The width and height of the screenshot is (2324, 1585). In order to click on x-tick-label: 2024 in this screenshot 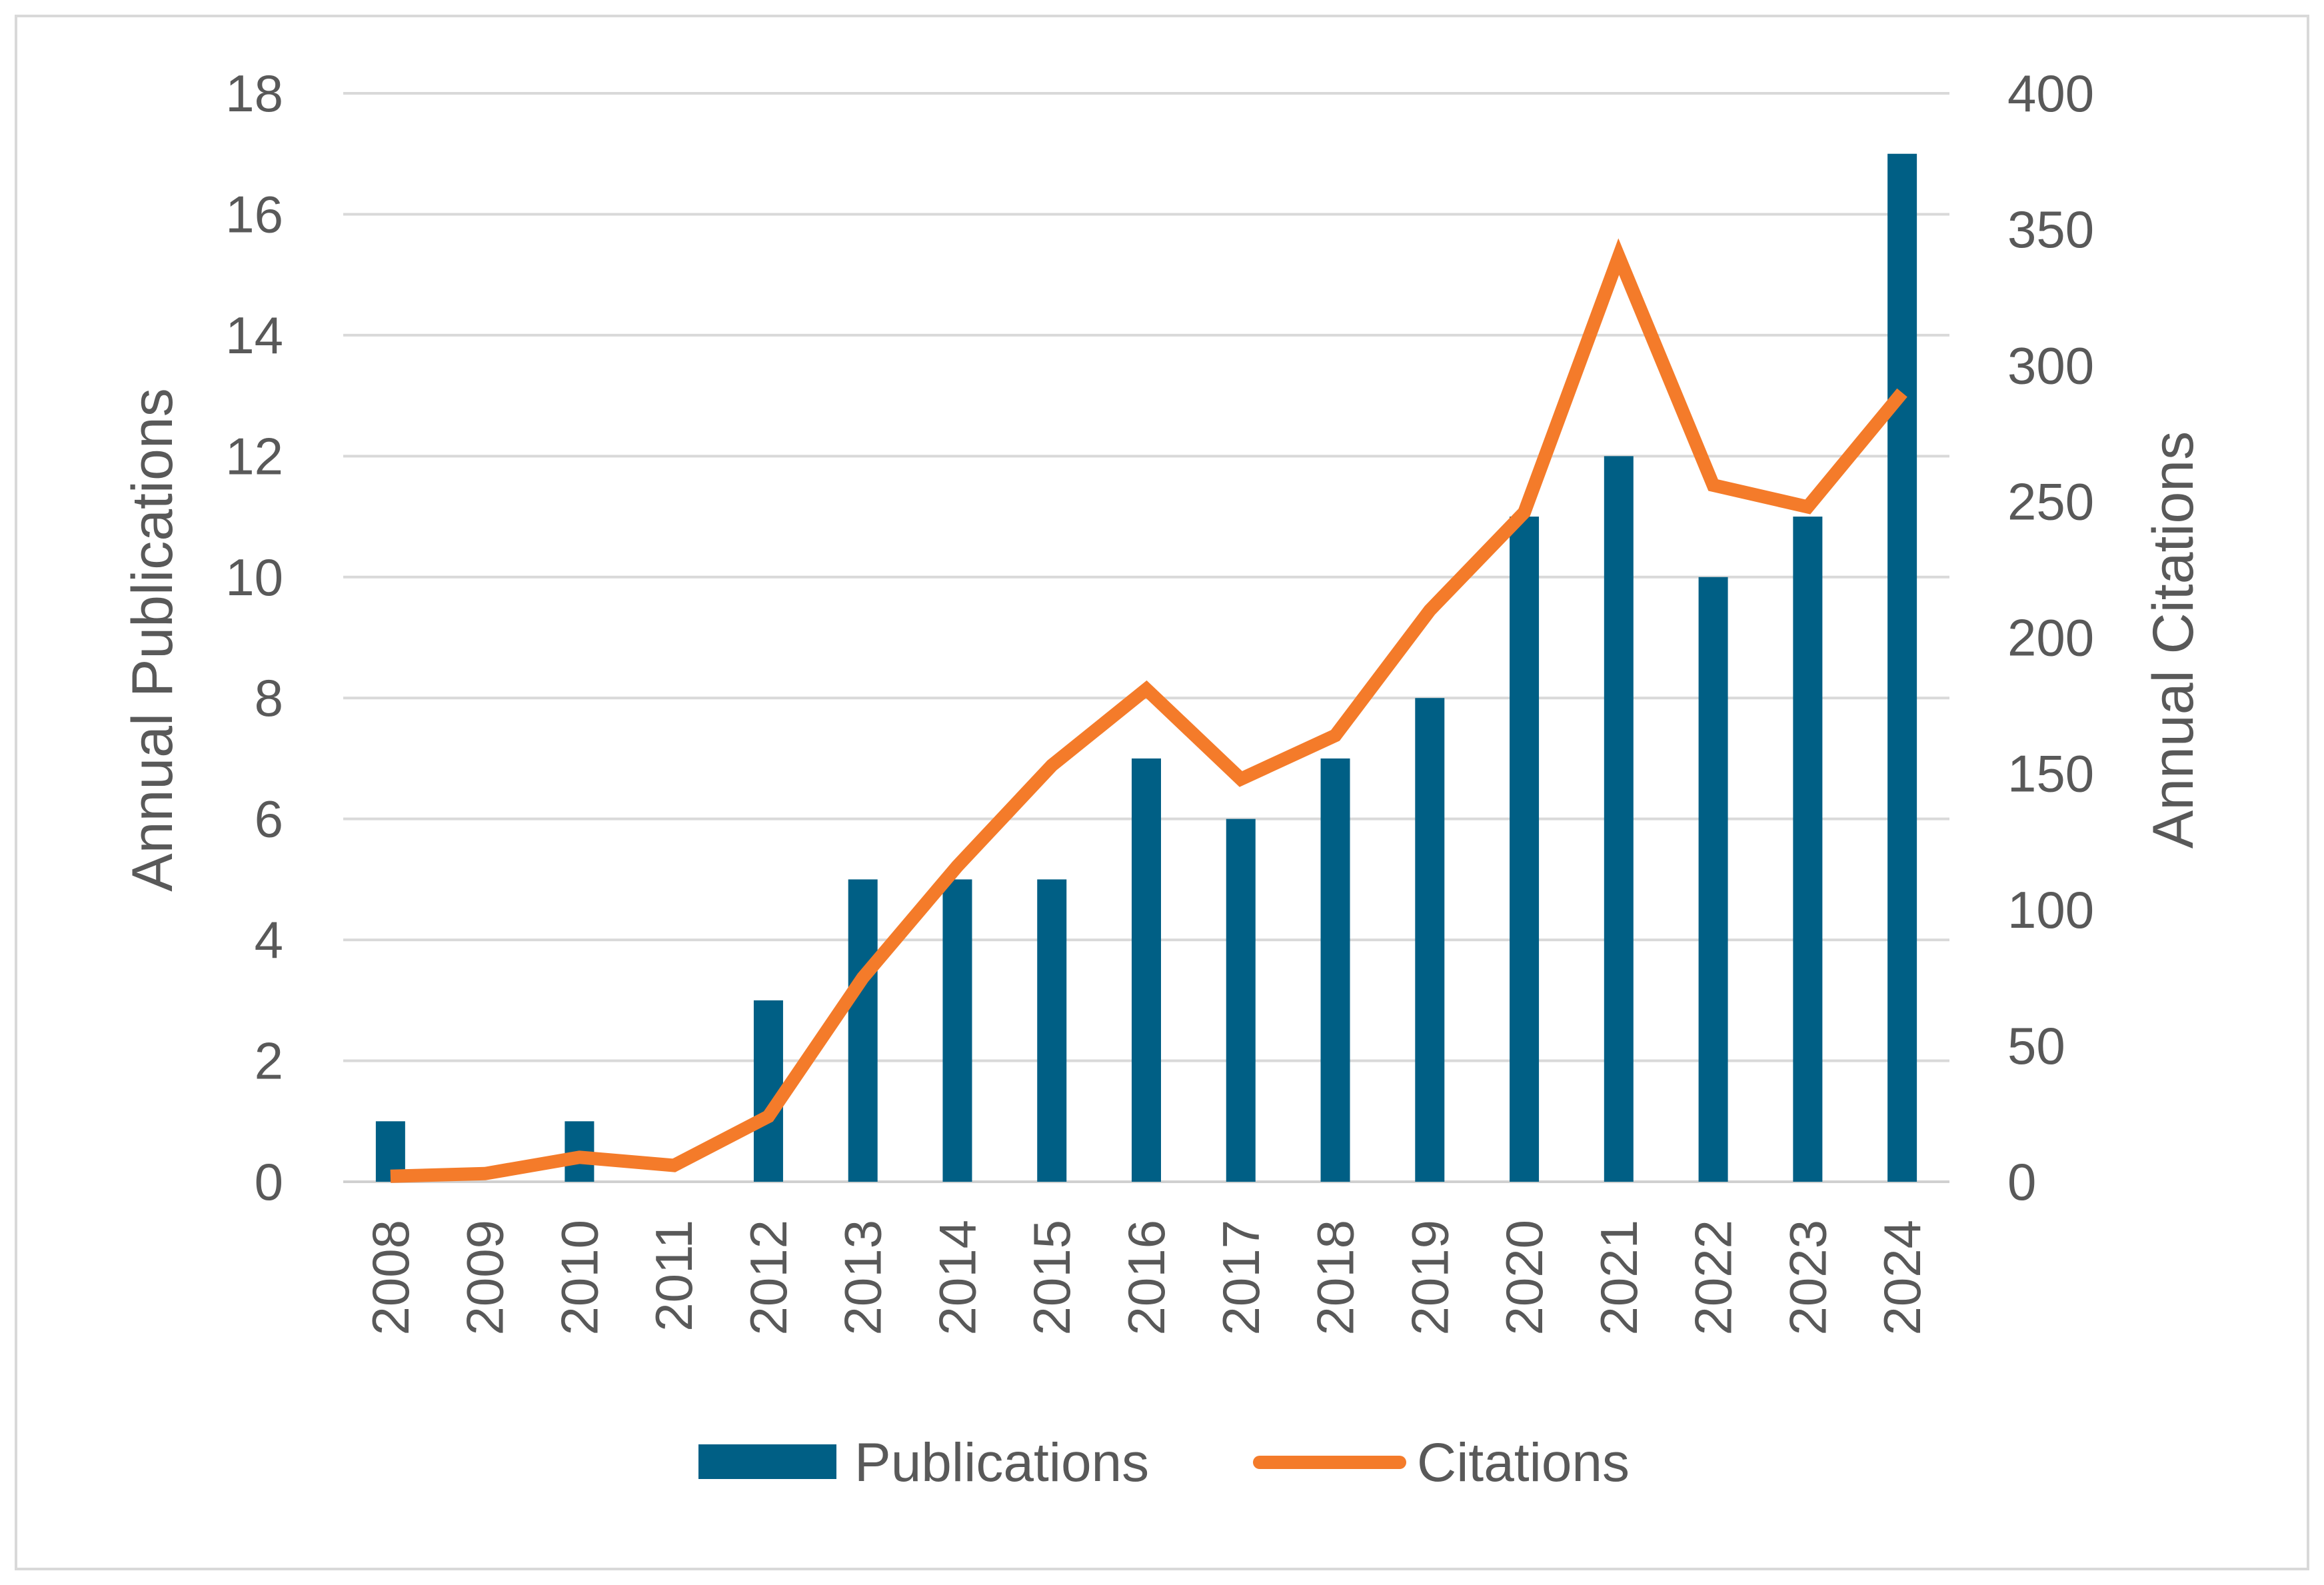, I will do `click(1902, 1278)`.